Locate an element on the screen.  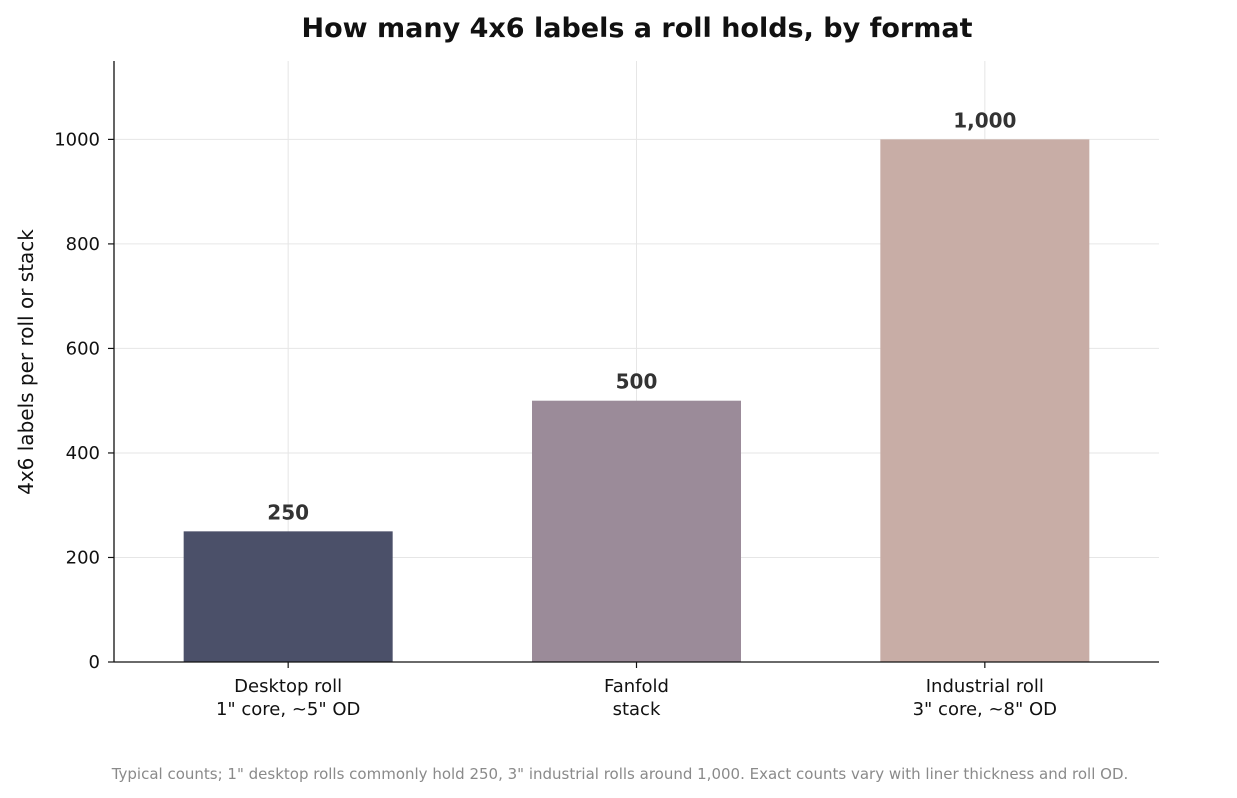
x-tick-label: Industrial roll 3" core, ~8" OD is located at coordinates (985, 698).